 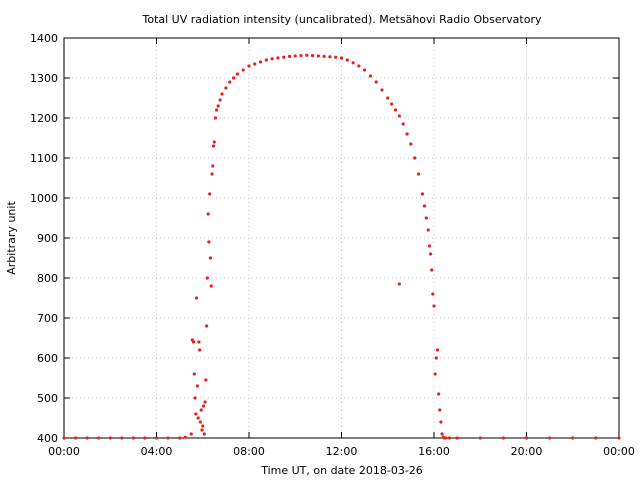 I want to click on x-tick-label: 16:00, so click(x=434, y=451).